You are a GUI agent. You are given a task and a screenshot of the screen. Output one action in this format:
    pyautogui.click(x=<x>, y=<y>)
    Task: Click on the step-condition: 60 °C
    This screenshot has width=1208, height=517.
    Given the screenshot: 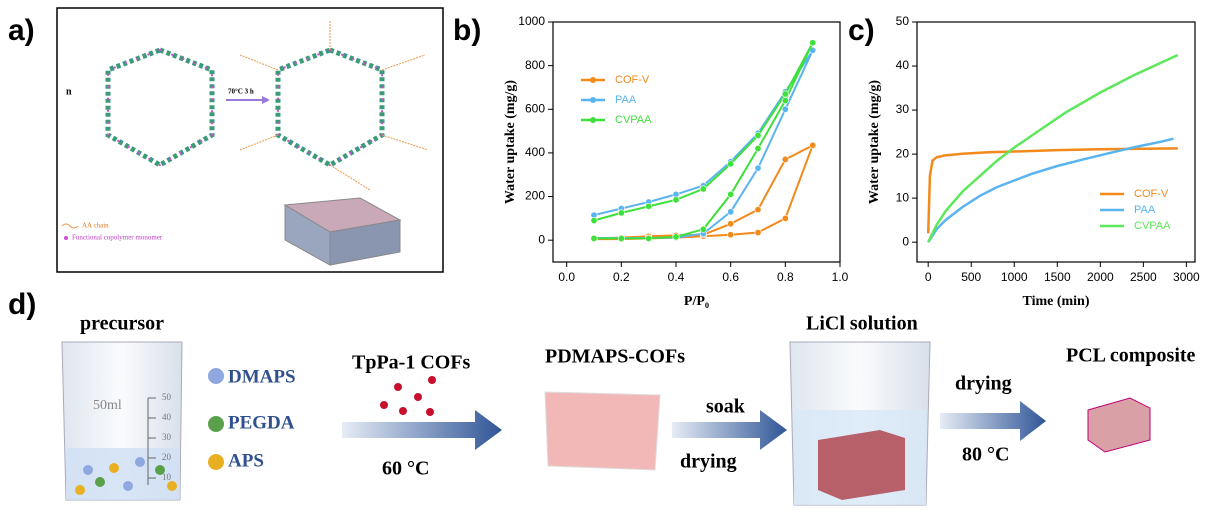 What is the action you would take?
    pyautogui.click(x=405, y=469)
    